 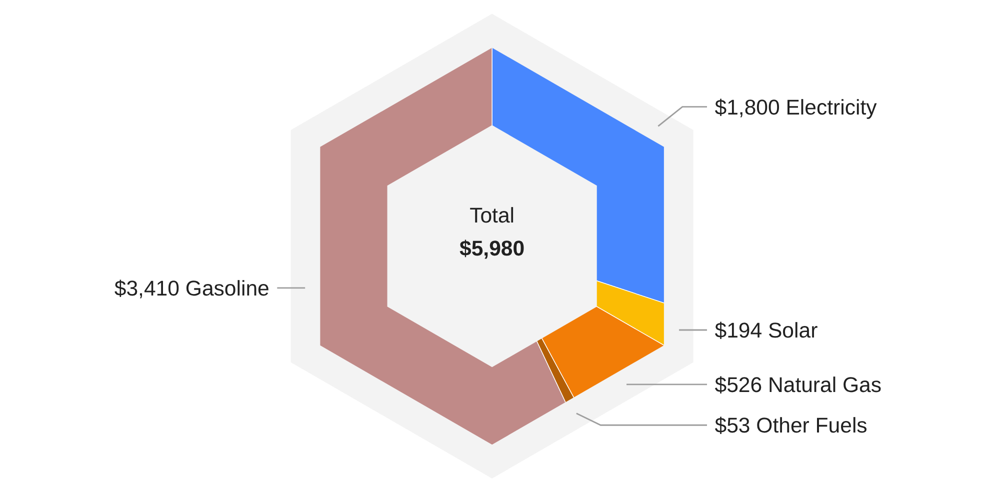 What do you see at coordinates (192, 288) in the screenshot?
I see `slice-label: $3,410 Gasoline` at bounding box center [192, 288].